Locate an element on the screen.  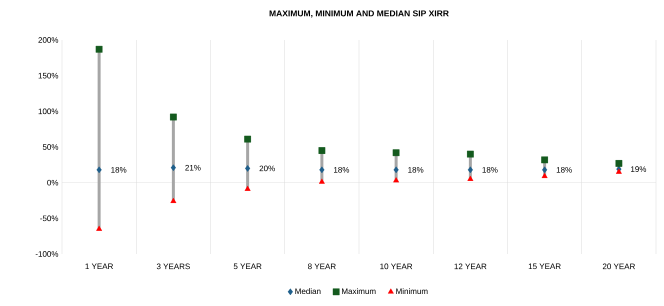
x-tick-label: 15 YEAR is located at coordinates (544, 267).